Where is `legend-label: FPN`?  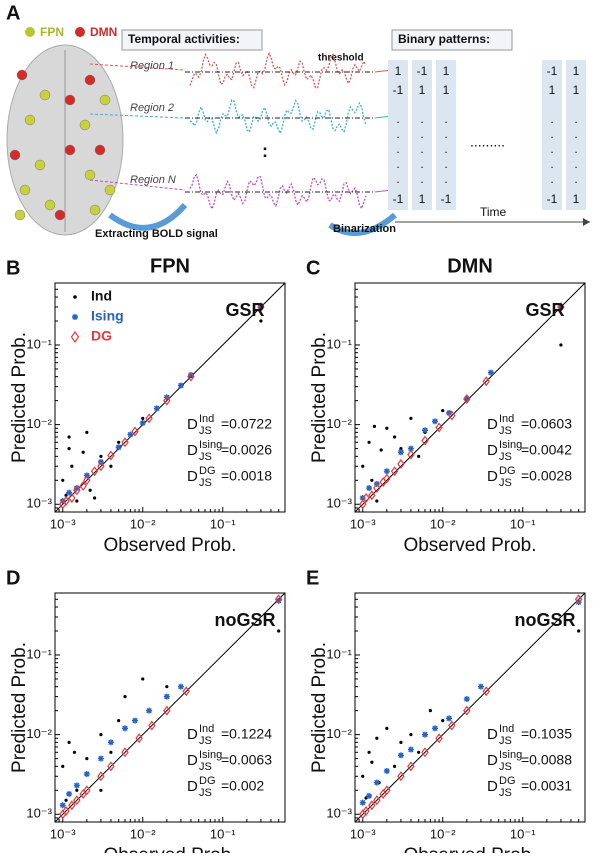
legend-label: FPN is located at coordinates (52, 32).